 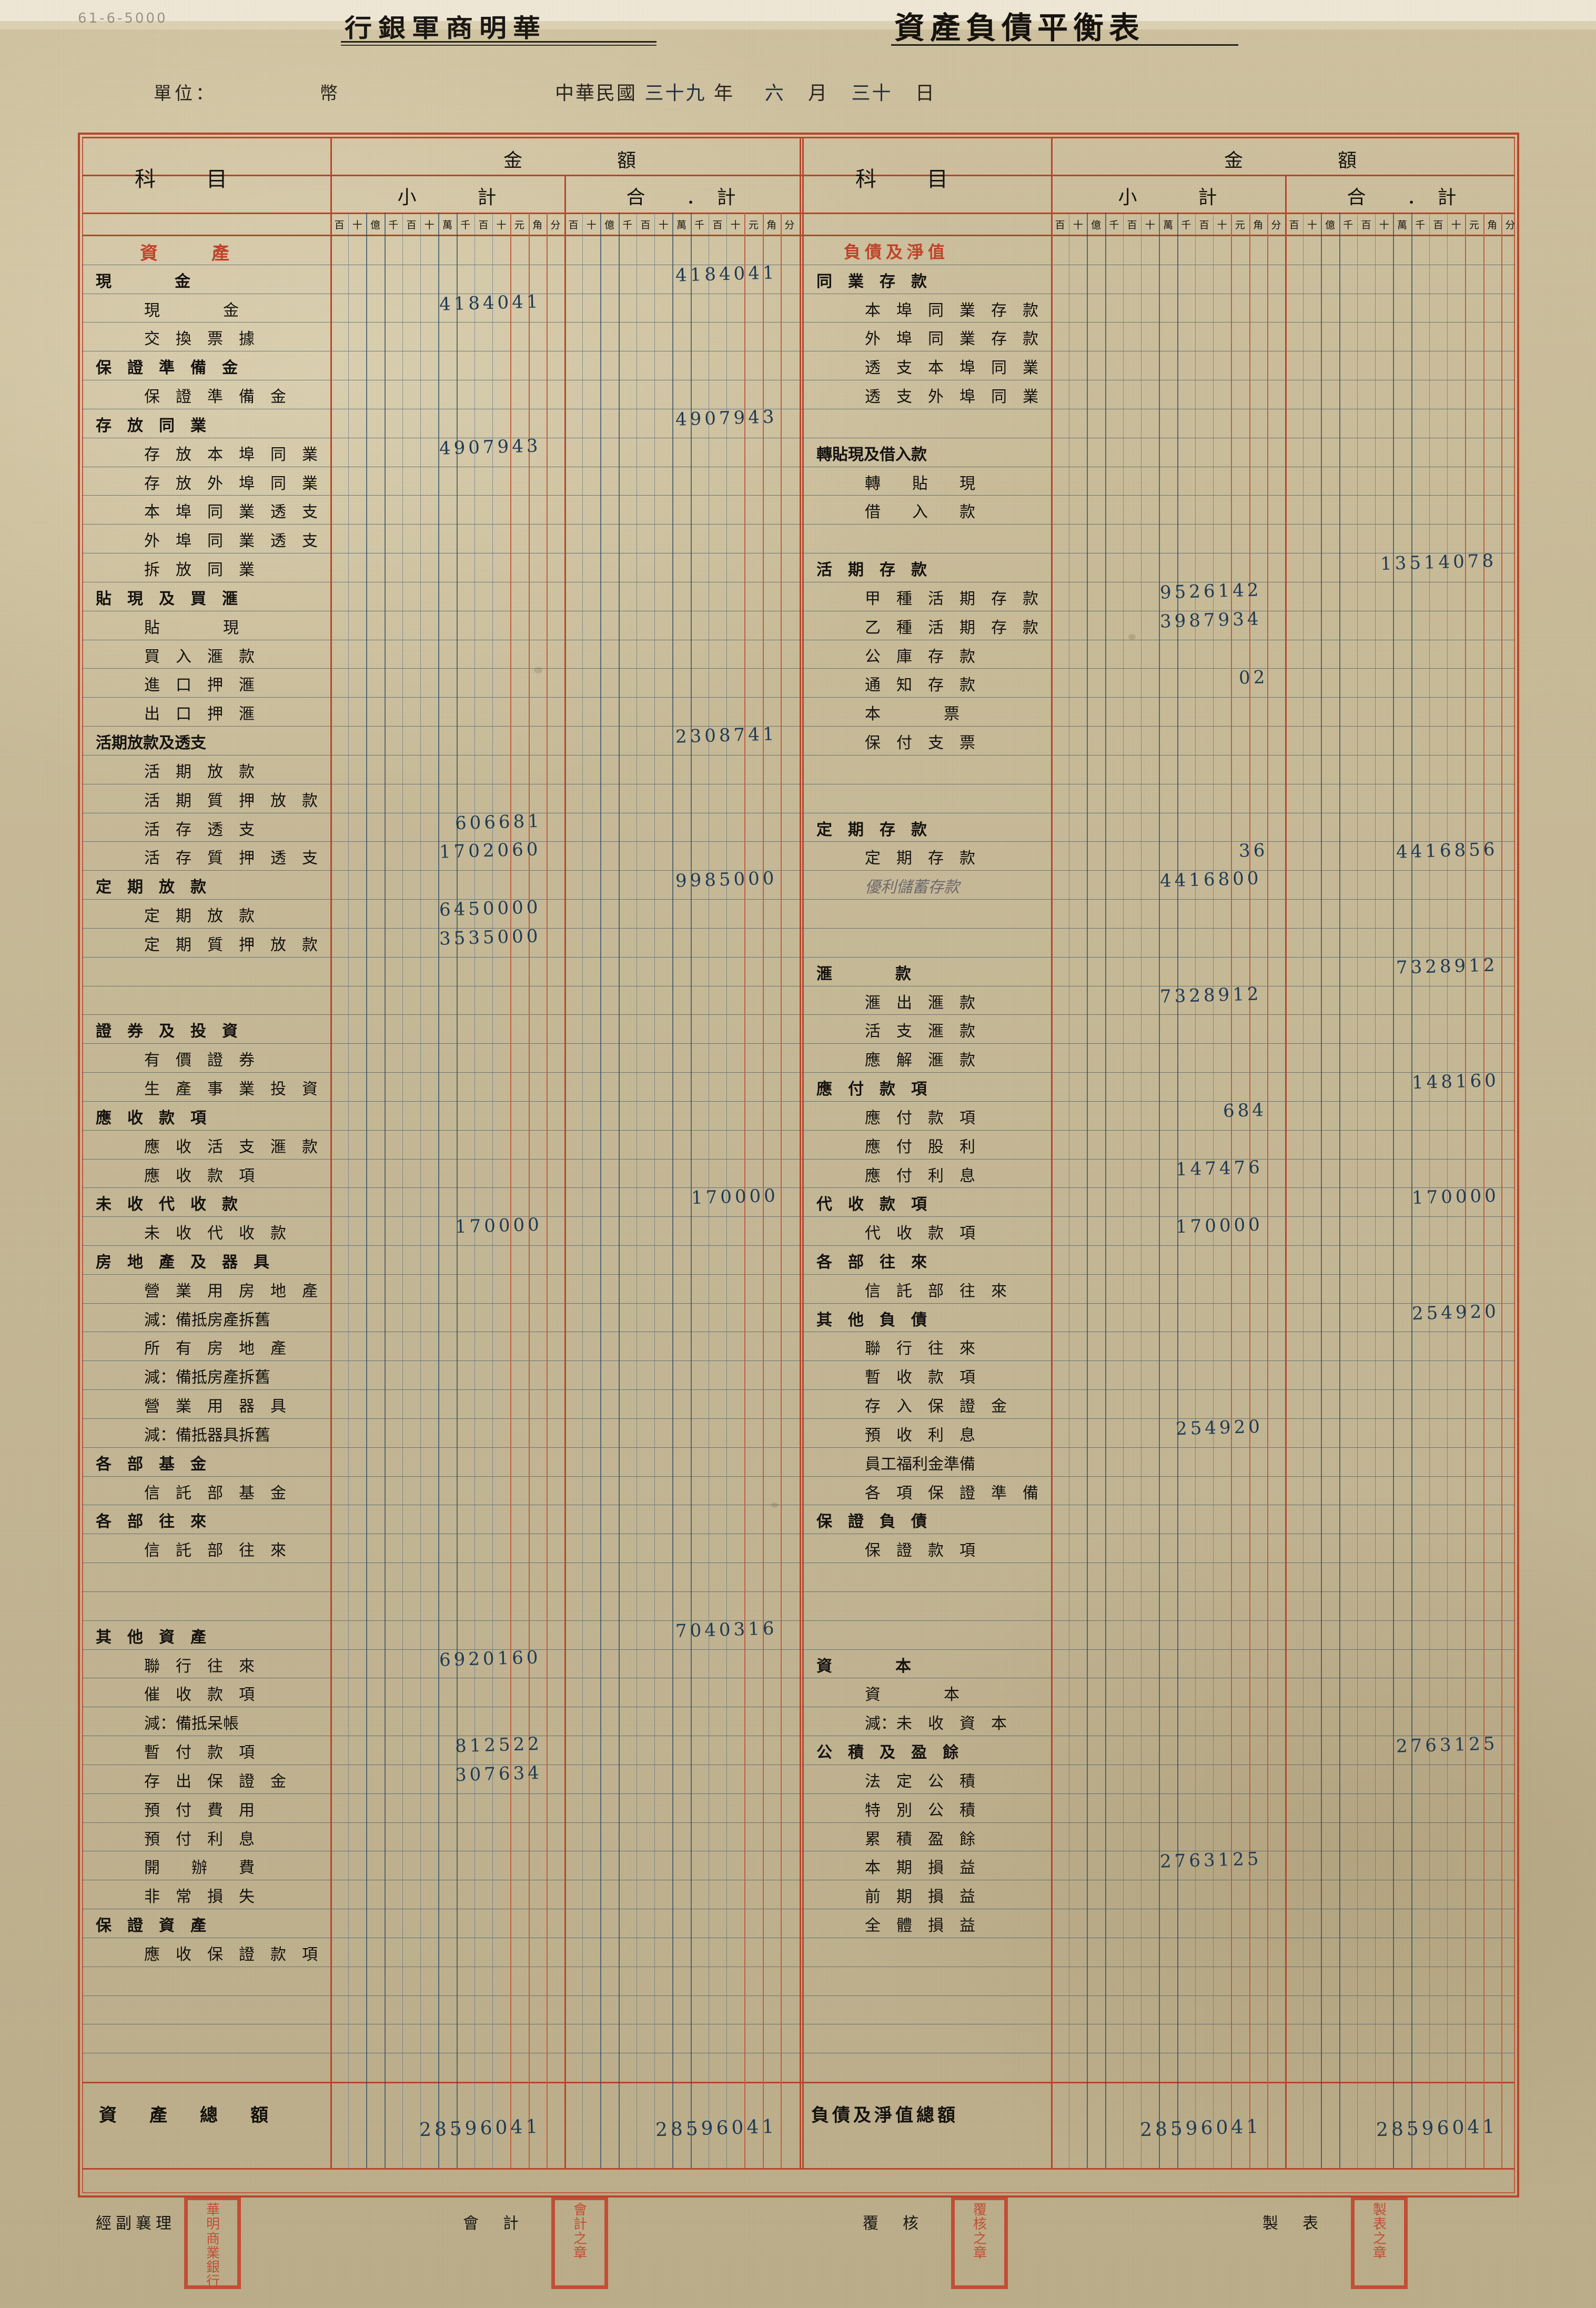 What do you see at coordinates (215, 1781) in the screenshot?
I see `assets-row-label: 存 出 保 證 金` at bounding box center [215, 1781].